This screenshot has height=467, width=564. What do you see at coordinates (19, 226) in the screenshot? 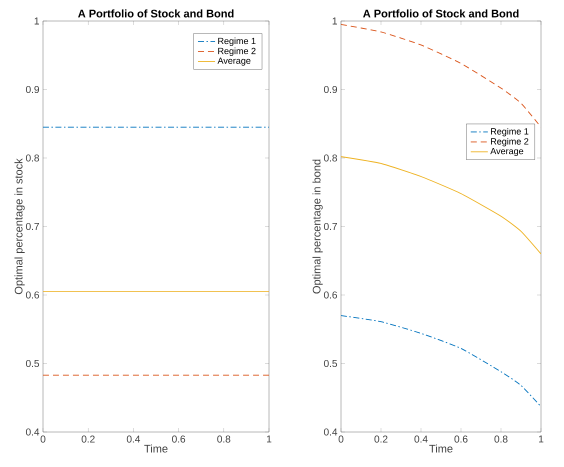
I see `y-axis-title: Optimal percentage in stock` at bounding box center [19, 226].